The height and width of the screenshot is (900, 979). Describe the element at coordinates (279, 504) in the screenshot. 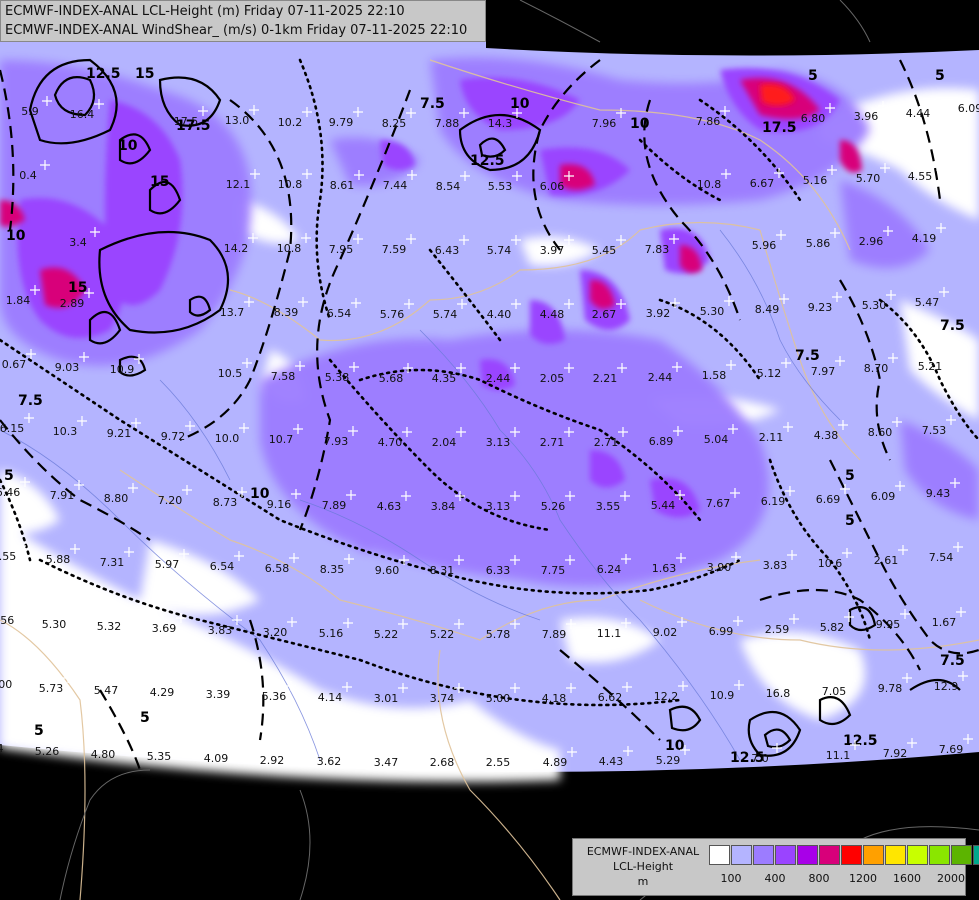

I see `station-value-label: 9.16` at that location.